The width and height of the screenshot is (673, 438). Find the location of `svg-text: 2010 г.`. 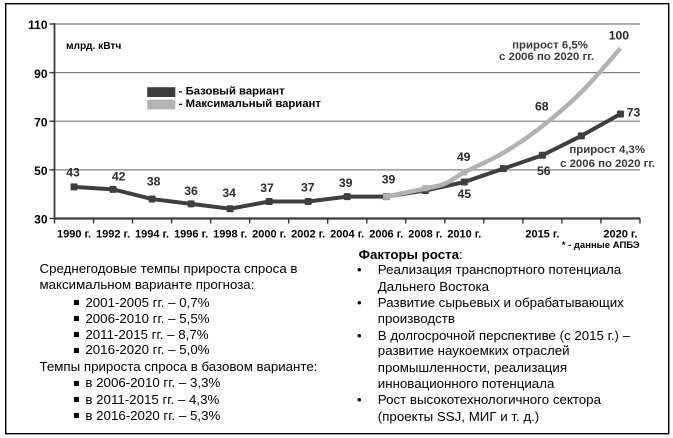

svg-text: 2010 г. is located at coordinates (464, 235).